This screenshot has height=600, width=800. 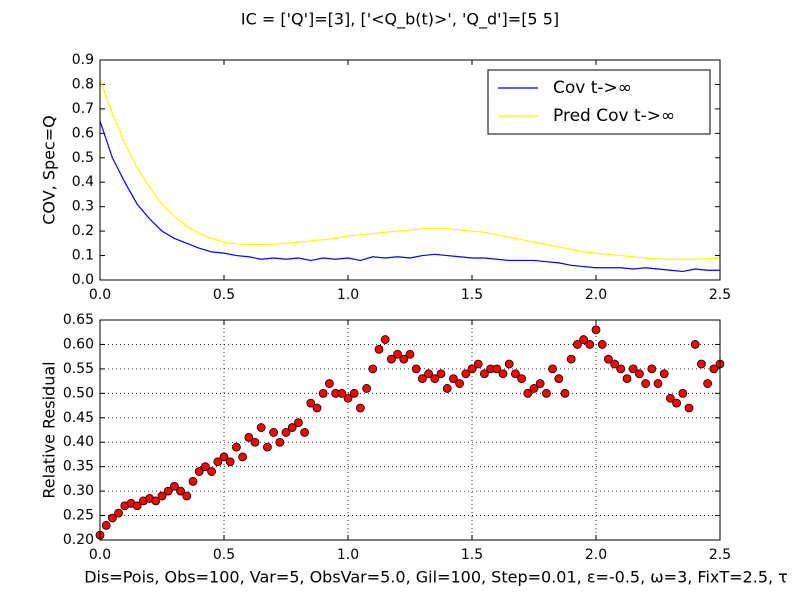 What do you see at coordinates (78, 369) in the screenshot?
I see `y-tick-label: 0.55` at bounding box center [78, 369].